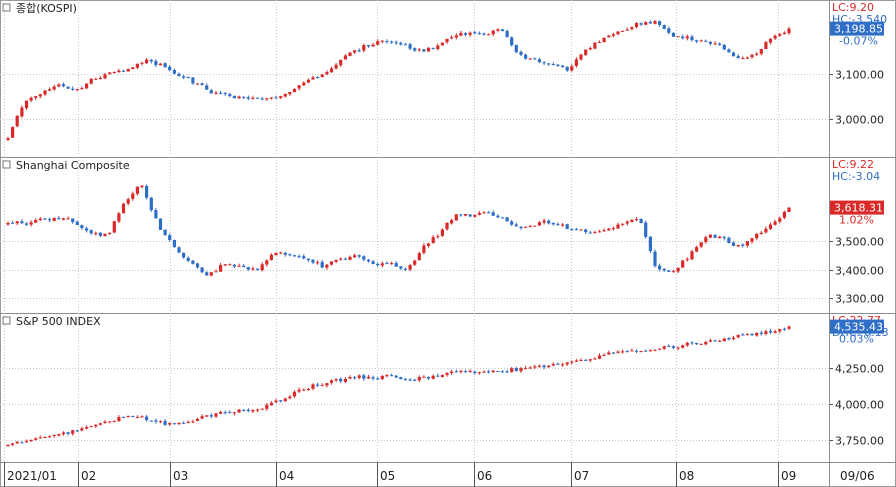  What do you see at coordinates (73, 165) in the screenshot?
I see `panel-title-text: Shanghai Composite` at bounding box center [73, 165].